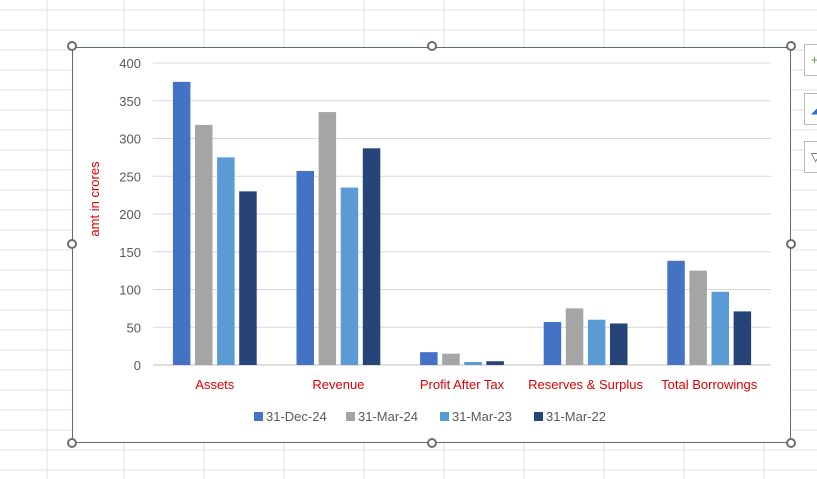  I want to click on y-tick-label: 200, so click(130, 214).